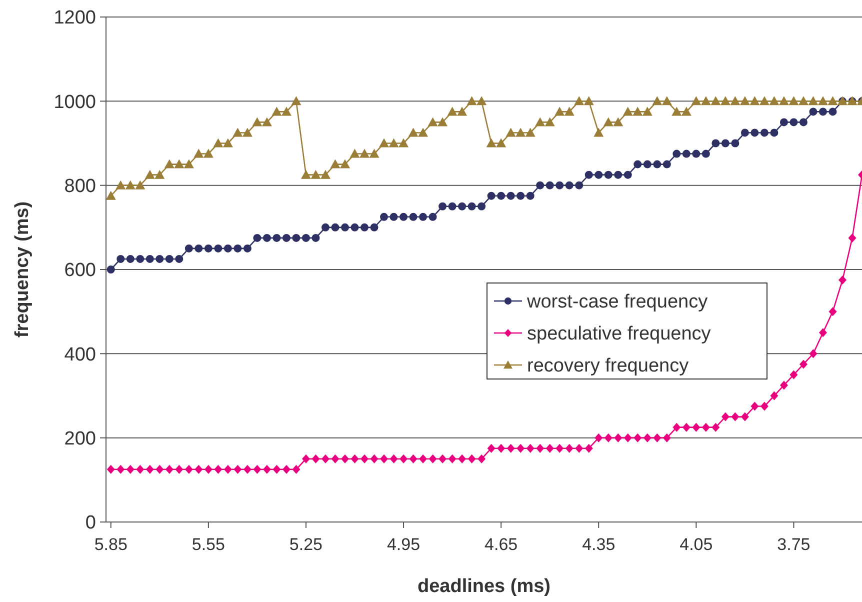  What do you see at coordinates (484, 586) in the screenshot?
I see `x-axis-title: deadlines (ms)` at bounding box center [484, 586].